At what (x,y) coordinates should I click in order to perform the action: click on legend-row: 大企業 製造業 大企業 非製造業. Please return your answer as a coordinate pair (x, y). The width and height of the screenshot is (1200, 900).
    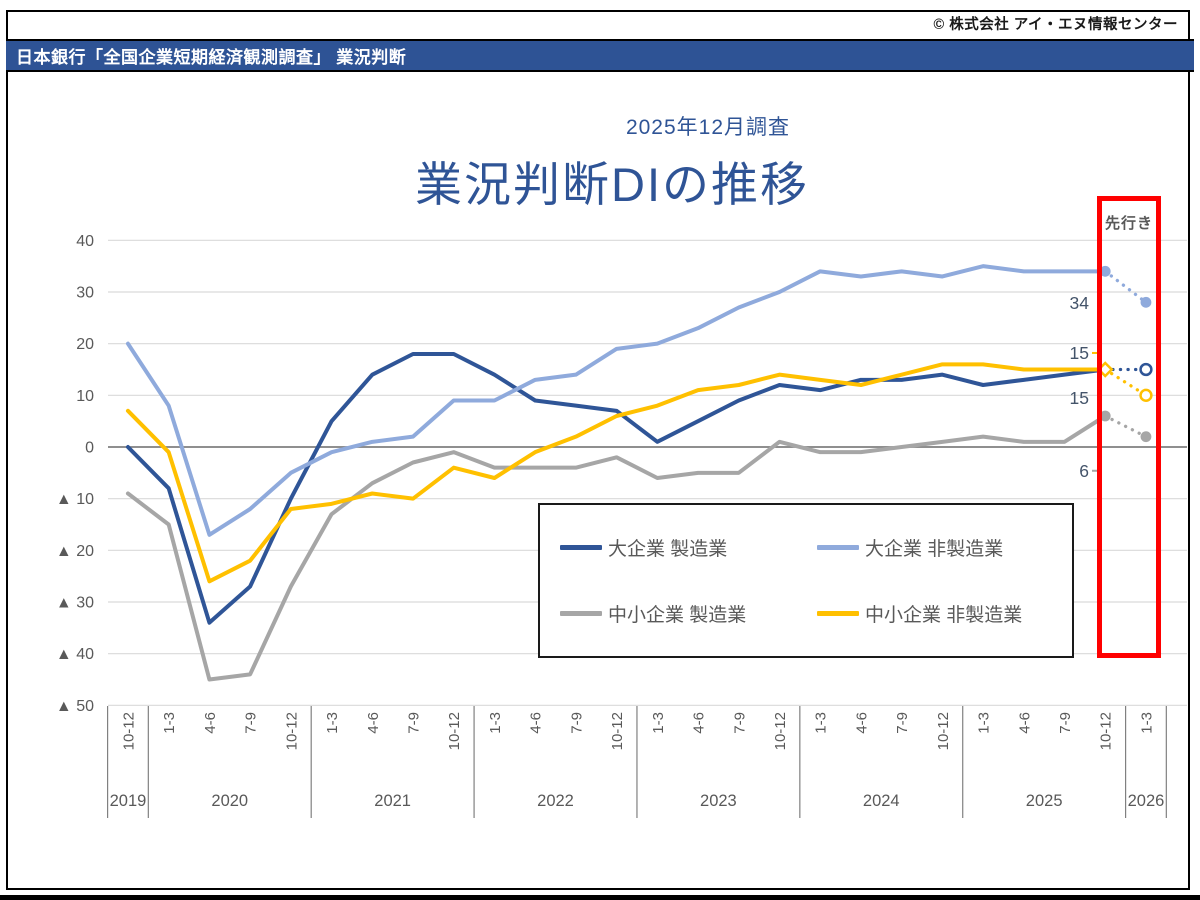
    Looking at the image, I should click on (816, 547).